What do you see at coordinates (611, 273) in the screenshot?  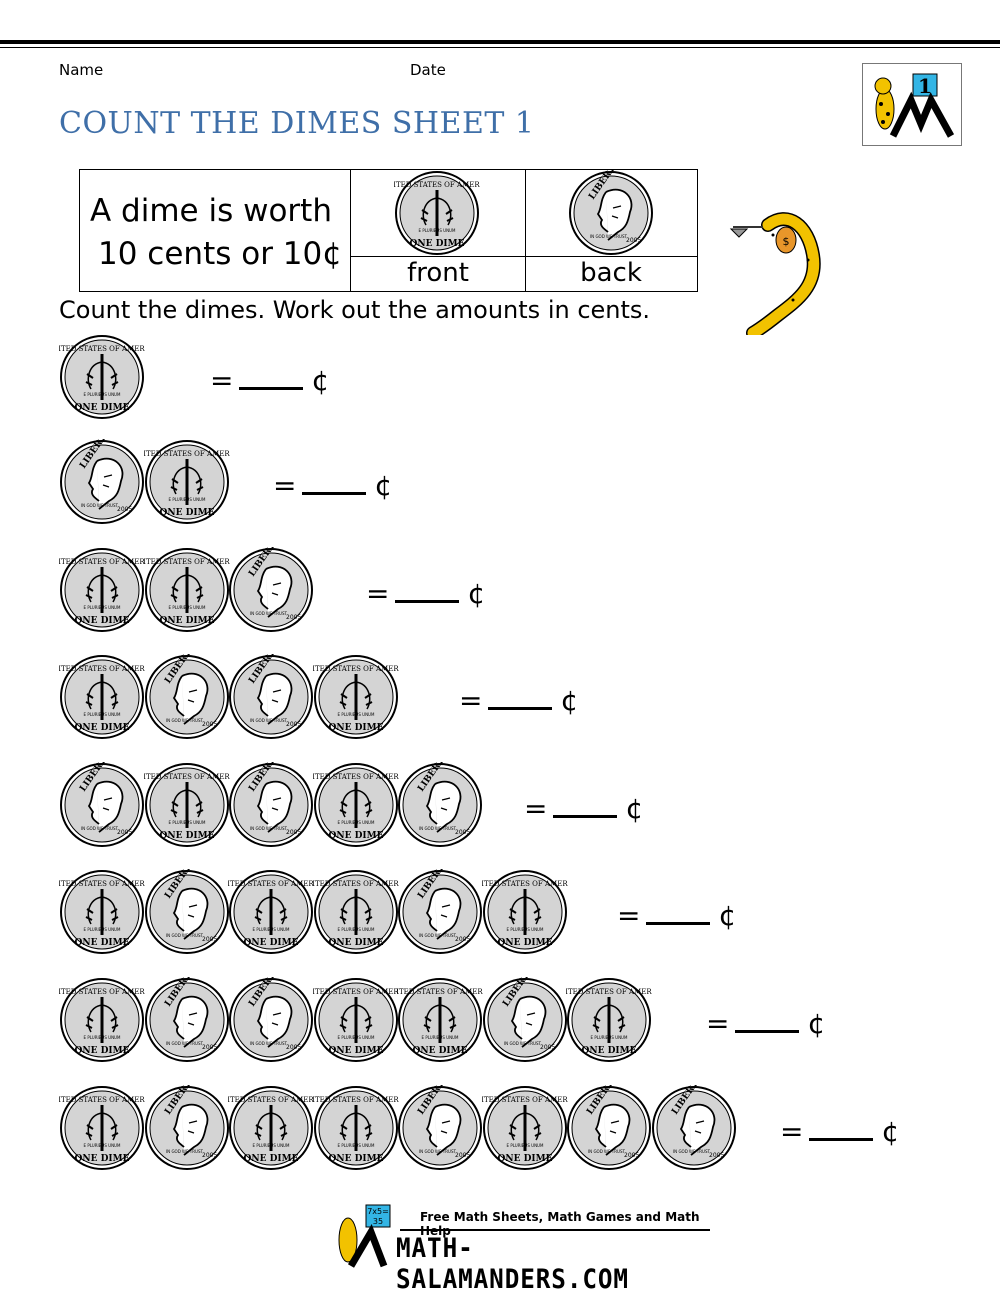 I see `back-label: back` at bounding box center [611, 273].